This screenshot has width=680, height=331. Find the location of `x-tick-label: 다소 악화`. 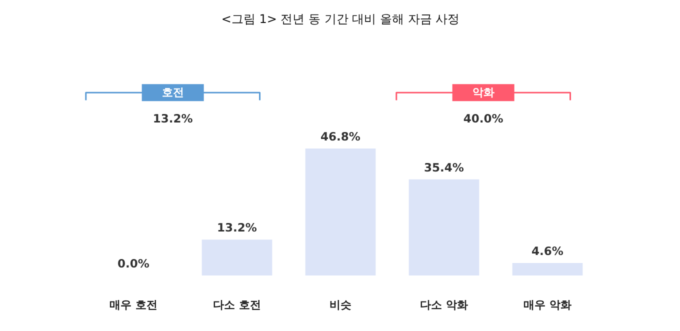

x-tick-label: 다소 악화 is located at coordinates (444, 305).